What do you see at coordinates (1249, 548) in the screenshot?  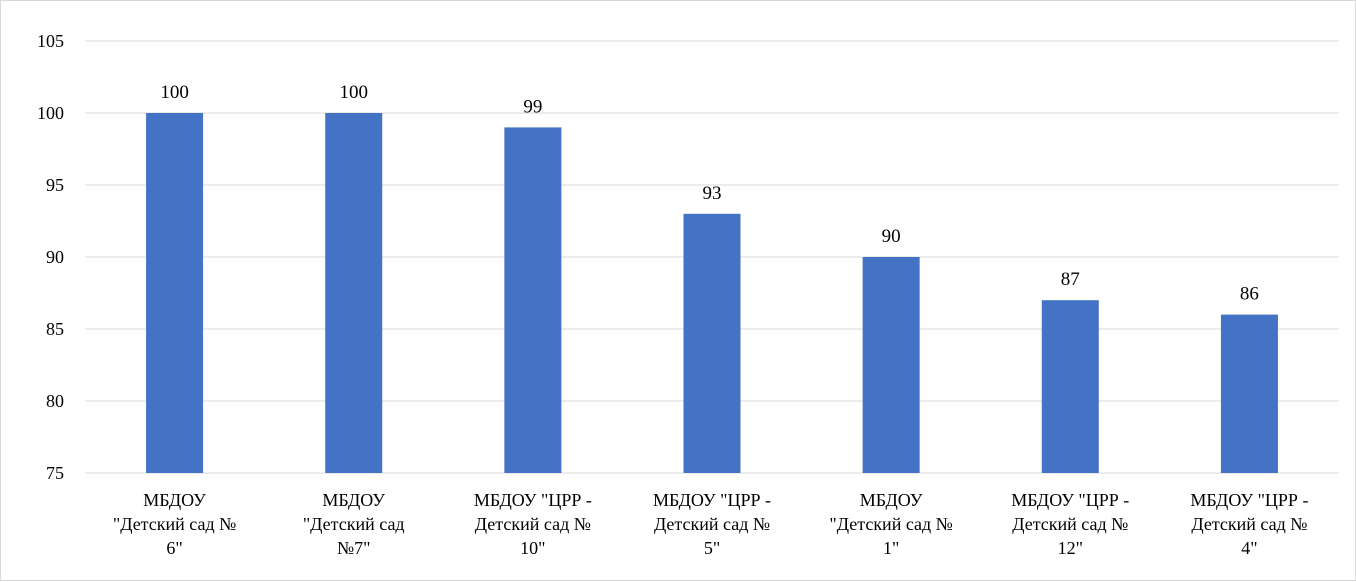 I see `category-label: 4"` at bounding box center [1249, 548].